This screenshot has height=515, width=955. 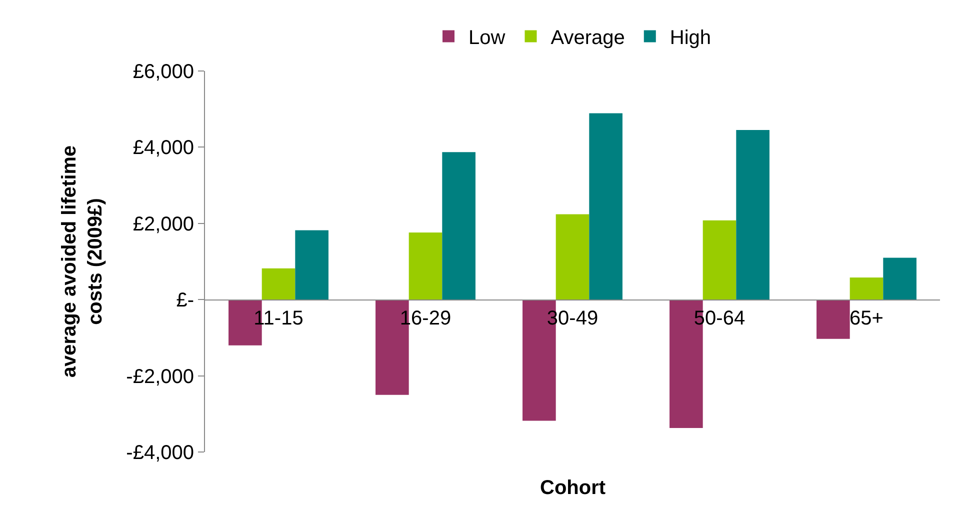 What do you see at coordinates (82, 261) in the screenshot?
I see `y-axis-title: average avoided lifetime costs (2009£)` at bounding box center [82, 261].